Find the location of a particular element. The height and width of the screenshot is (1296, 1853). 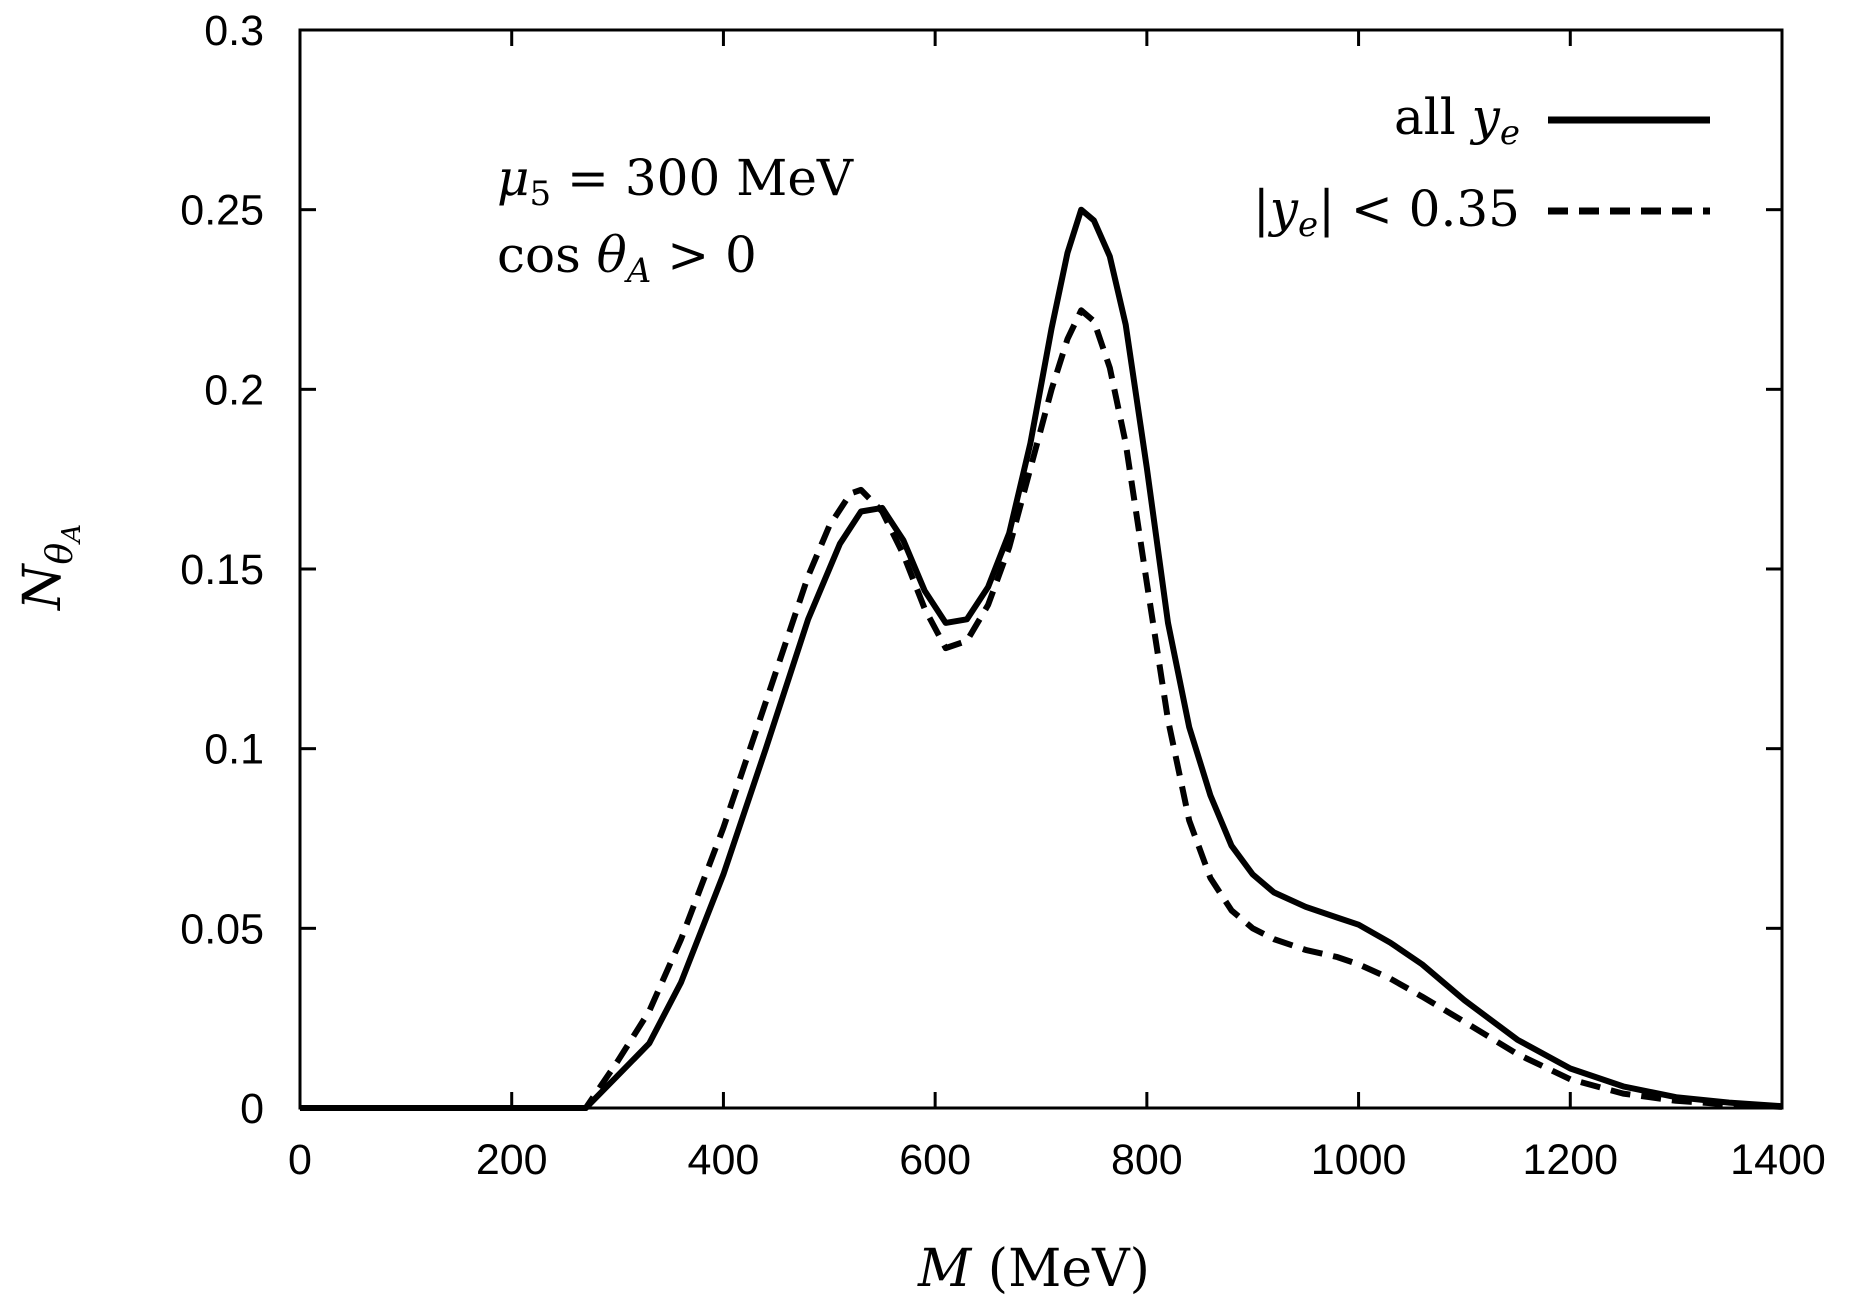

annotation-block: μ5 = 300 MeV cos θA > 0 is located at coordinates (675, 220).